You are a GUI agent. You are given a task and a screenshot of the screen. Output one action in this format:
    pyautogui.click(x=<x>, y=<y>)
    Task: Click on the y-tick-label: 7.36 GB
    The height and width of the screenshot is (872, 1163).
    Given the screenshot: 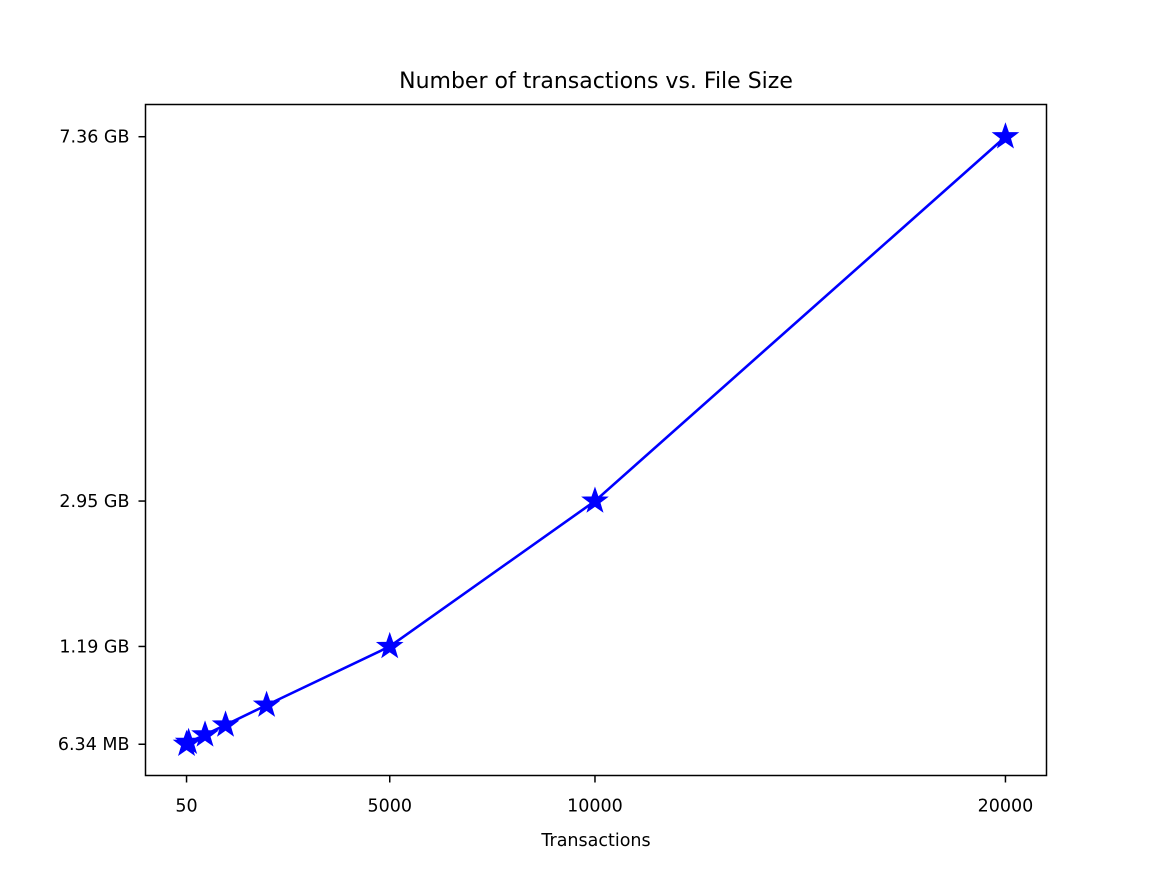 What is the action you would take?
    pyautogui.click(x=94, y=138)
    